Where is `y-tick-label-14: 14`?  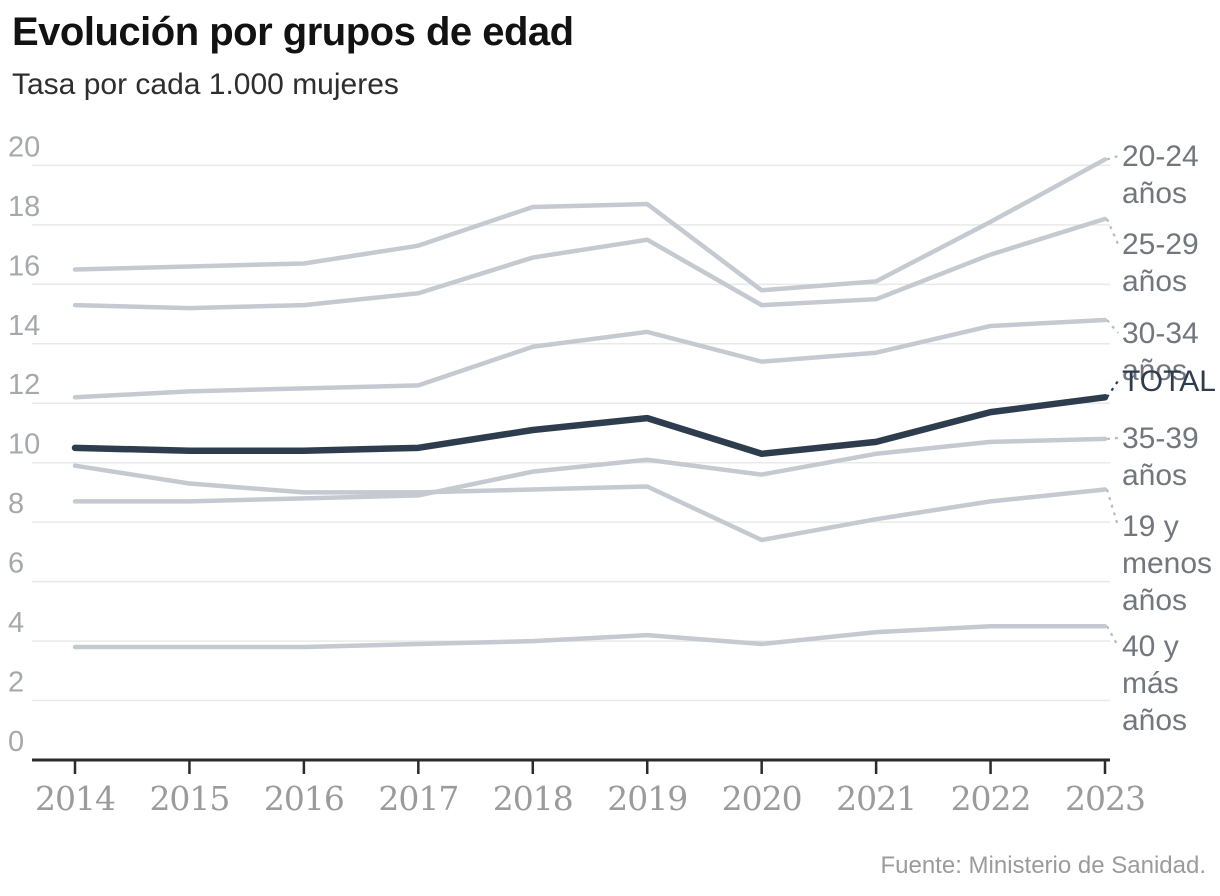 y-tick-label-14: 14 is located at coordinates (24, 326).